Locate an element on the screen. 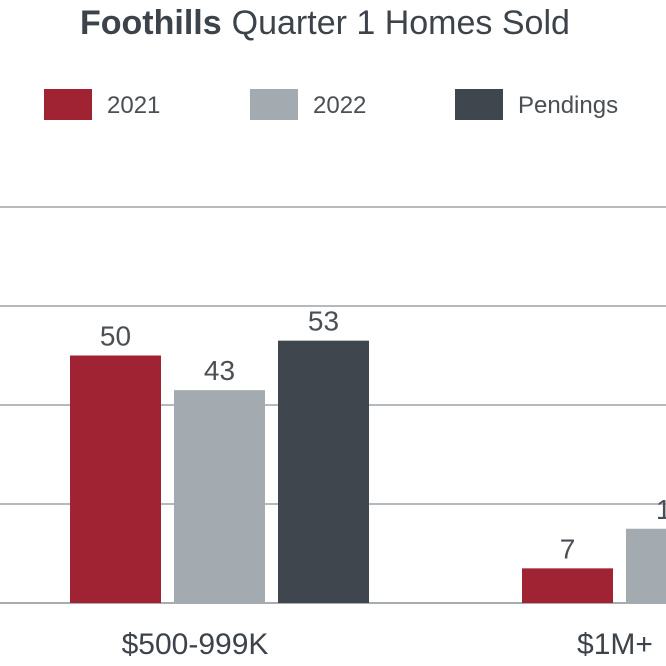  legend-label: 2021 is located at coordinates (133, 105).